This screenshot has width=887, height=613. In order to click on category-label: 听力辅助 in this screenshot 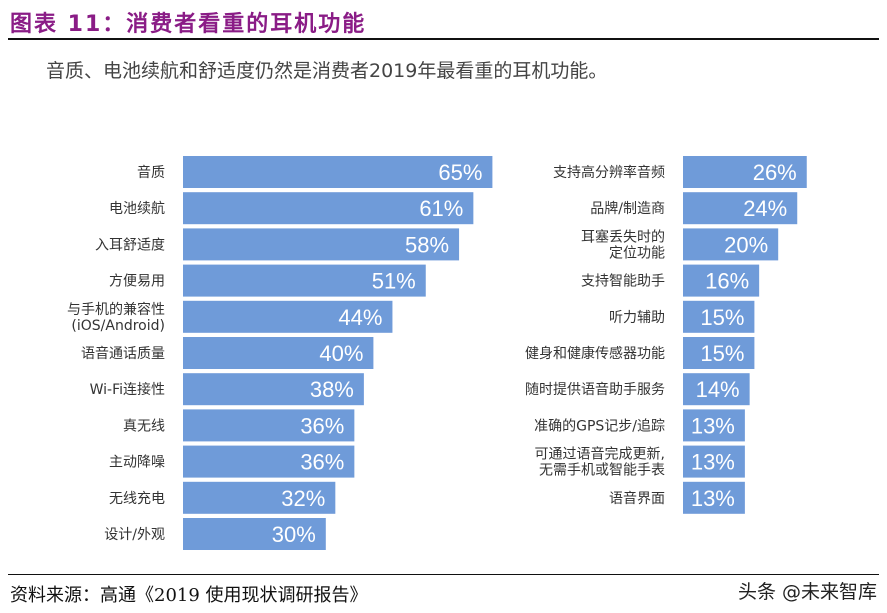, I will do `click(637, 318)`.